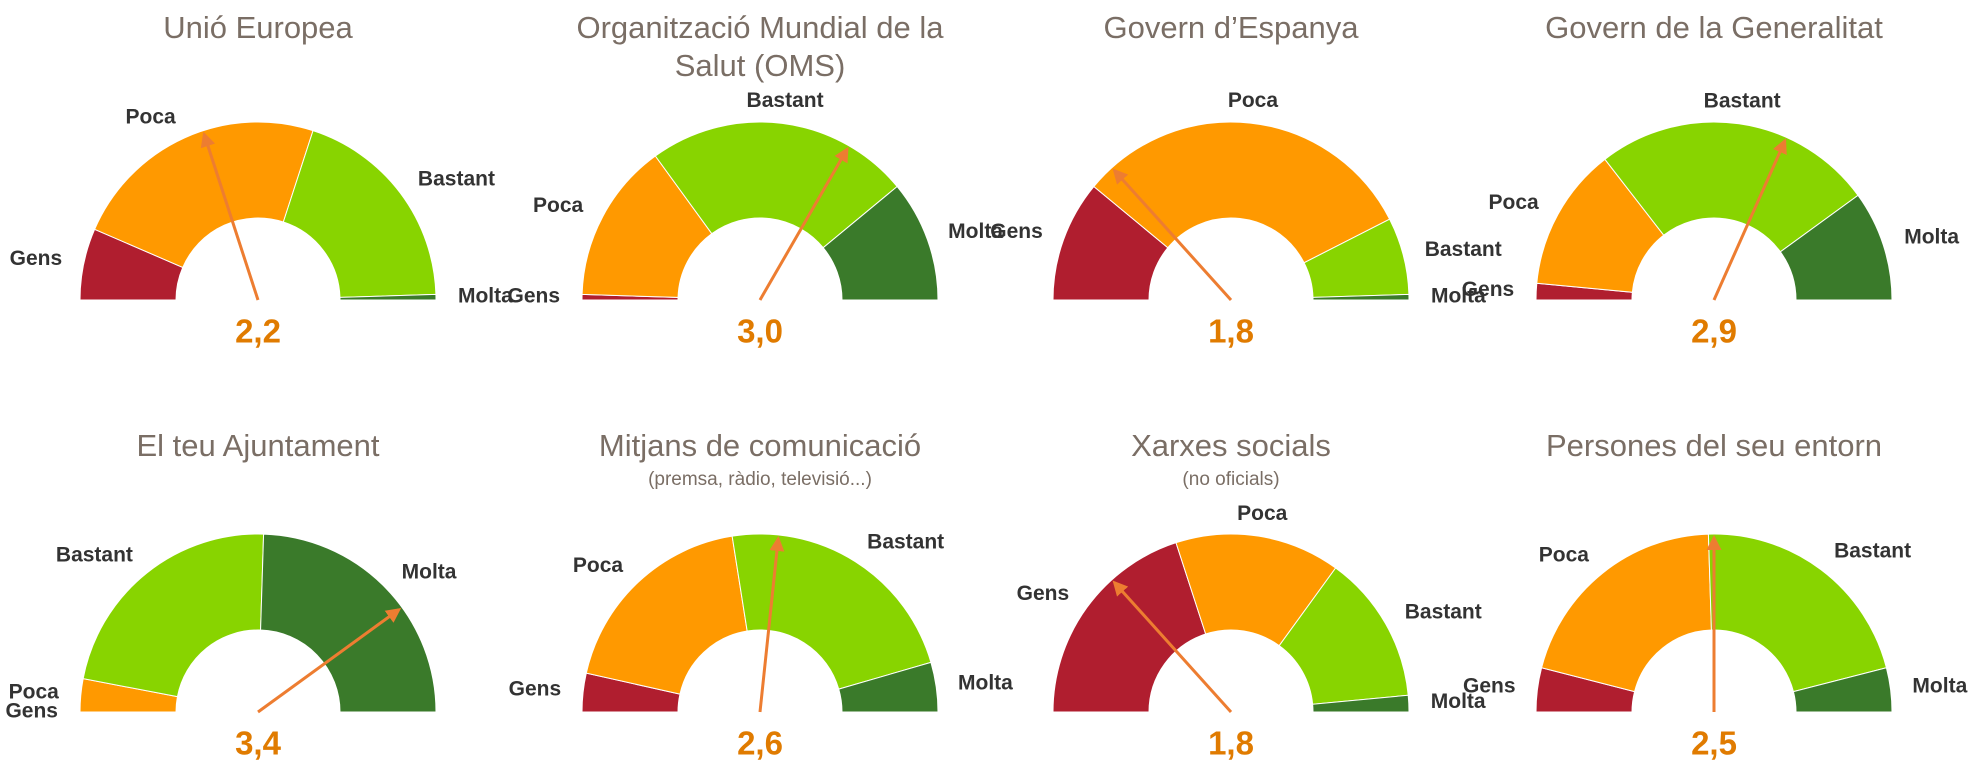  Describe the element at coordinates (1230, 479) in the screenshot. I see `gauge-subtitle: (no oficials)` at that location.